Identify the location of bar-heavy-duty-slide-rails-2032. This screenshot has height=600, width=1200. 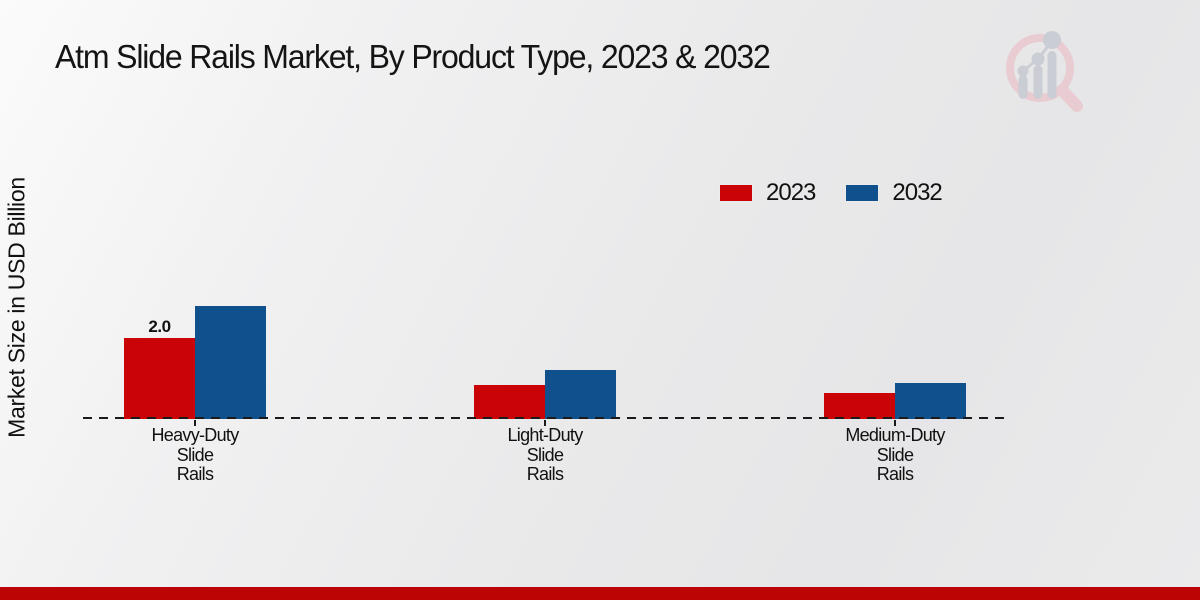
(230, 362).